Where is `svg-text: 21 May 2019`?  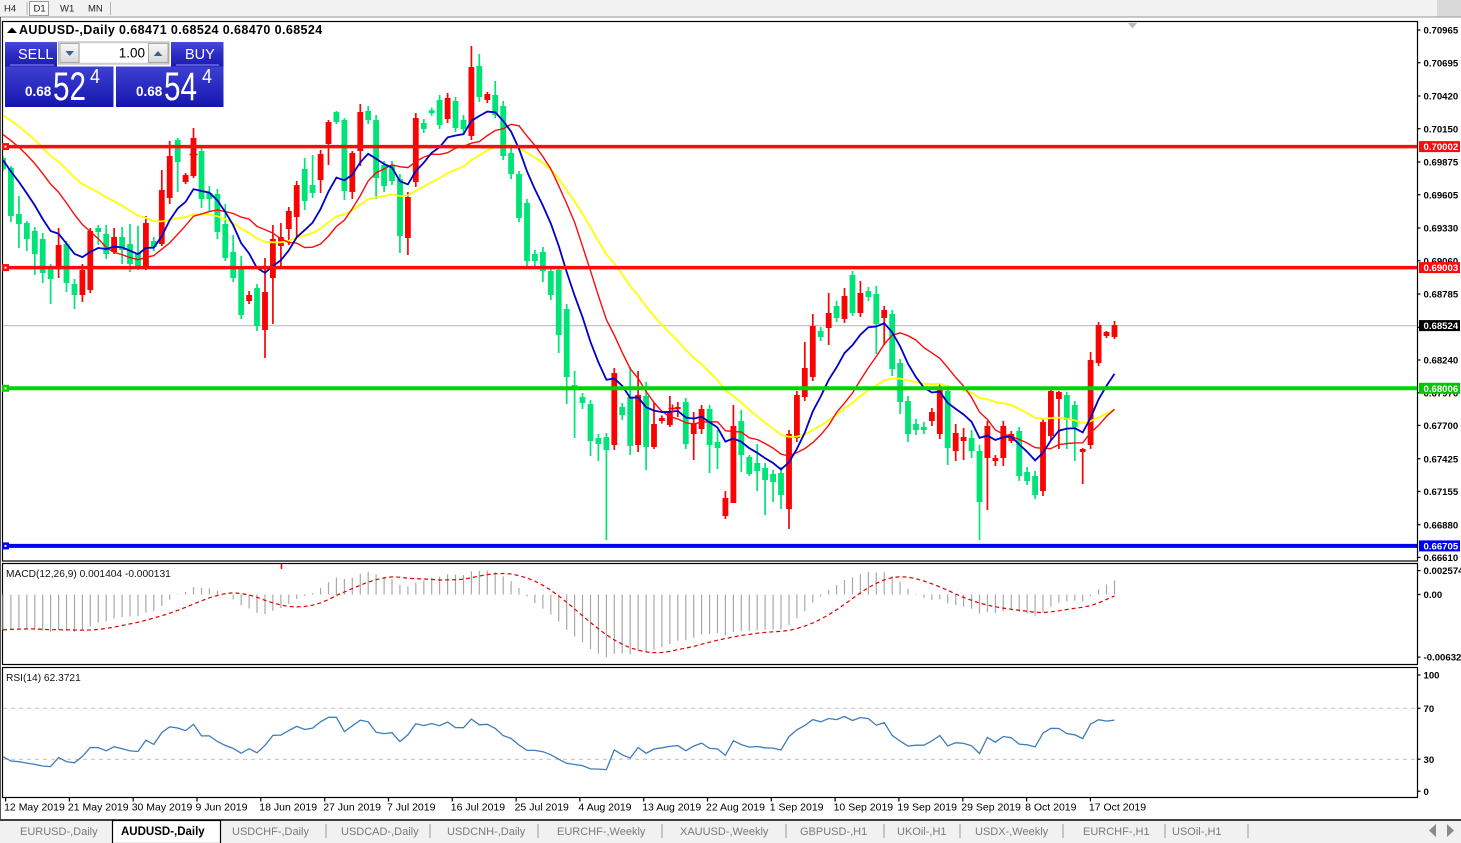 svg-text: 21 May 2019 is located at coordinates (98, 808).